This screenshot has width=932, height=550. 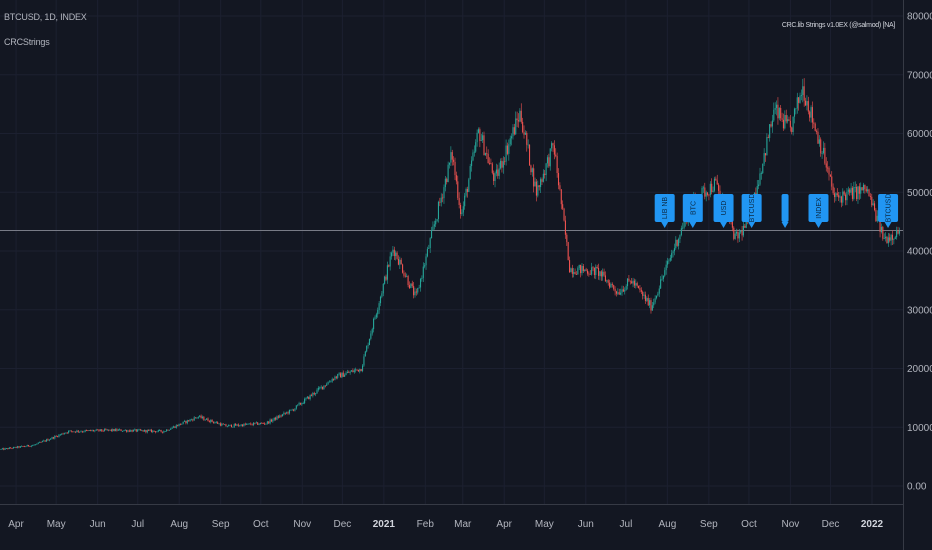 What do you see at coordinates (692, 211) in the screenshot?
I see `string-label: BTC` at bounding box center [692, 211].